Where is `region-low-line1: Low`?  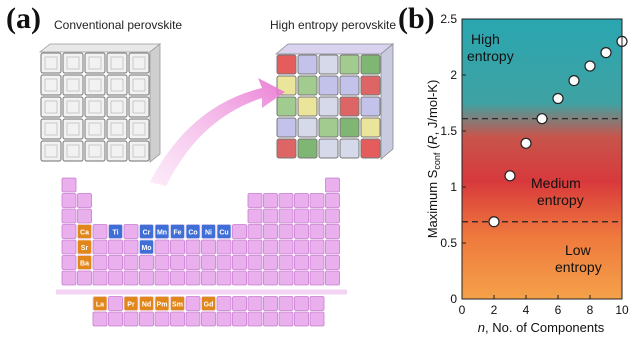
region-low-line1: Low is located at coordinates (578, 250).